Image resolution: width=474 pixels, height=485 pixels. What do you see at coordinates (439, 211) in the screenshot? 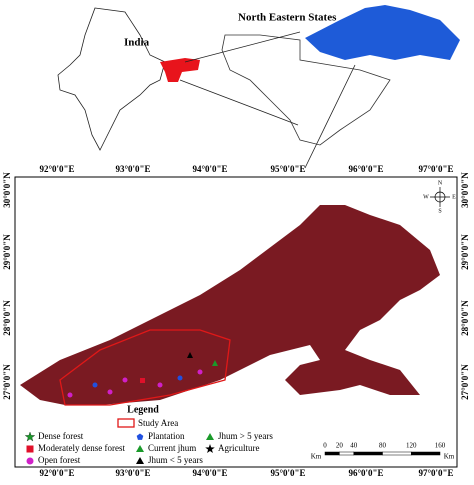
I see `compass-s: S` at bounding box center [439, 211].